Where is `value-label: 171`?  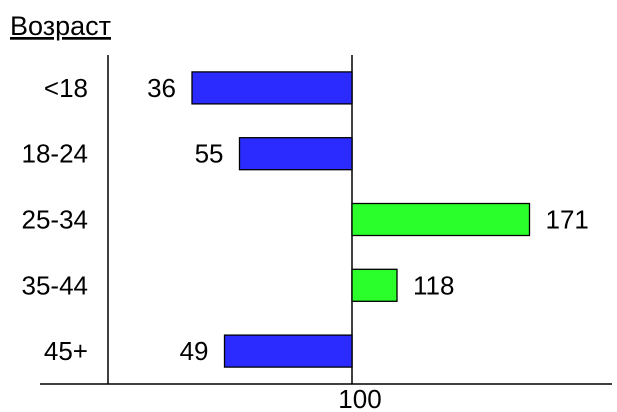 value-label: 171 is located at coordinates (567, 220).